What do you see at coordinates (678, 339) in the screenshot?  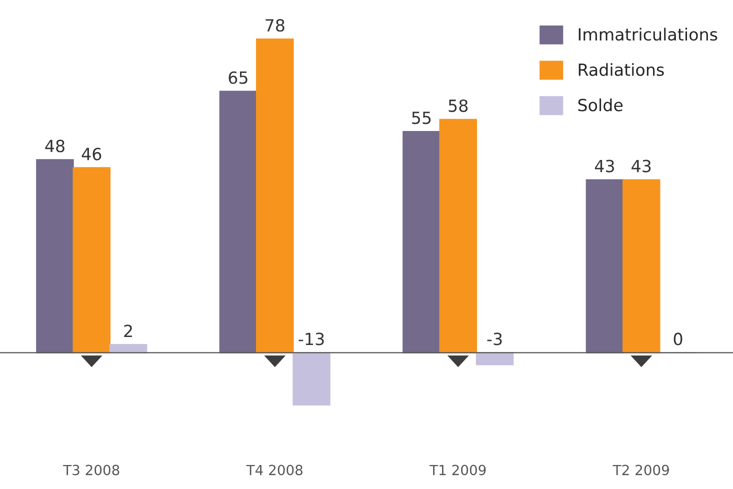 I see `data-label: 0` at bounding box center [678, 339].